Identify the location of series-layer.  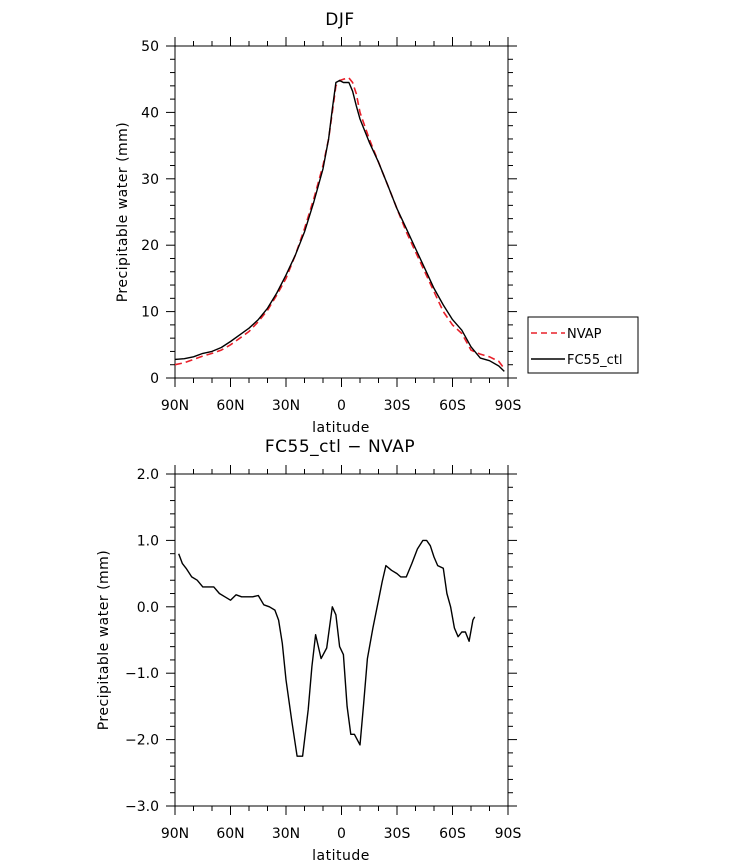
(327, 648).